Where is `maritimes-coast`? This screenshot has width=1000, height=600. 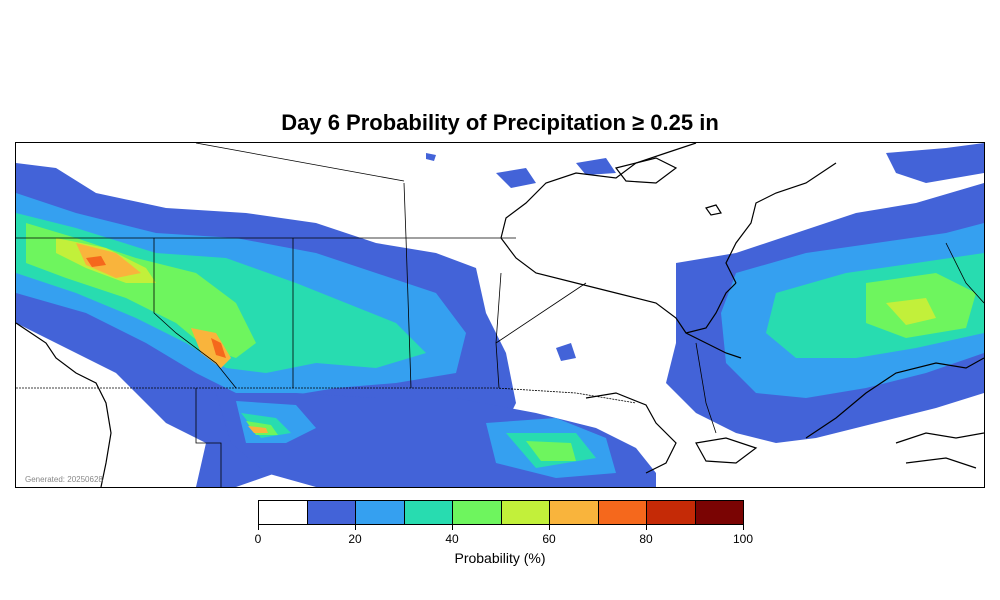 maritimes-coast is located at coordinates (939, 450).